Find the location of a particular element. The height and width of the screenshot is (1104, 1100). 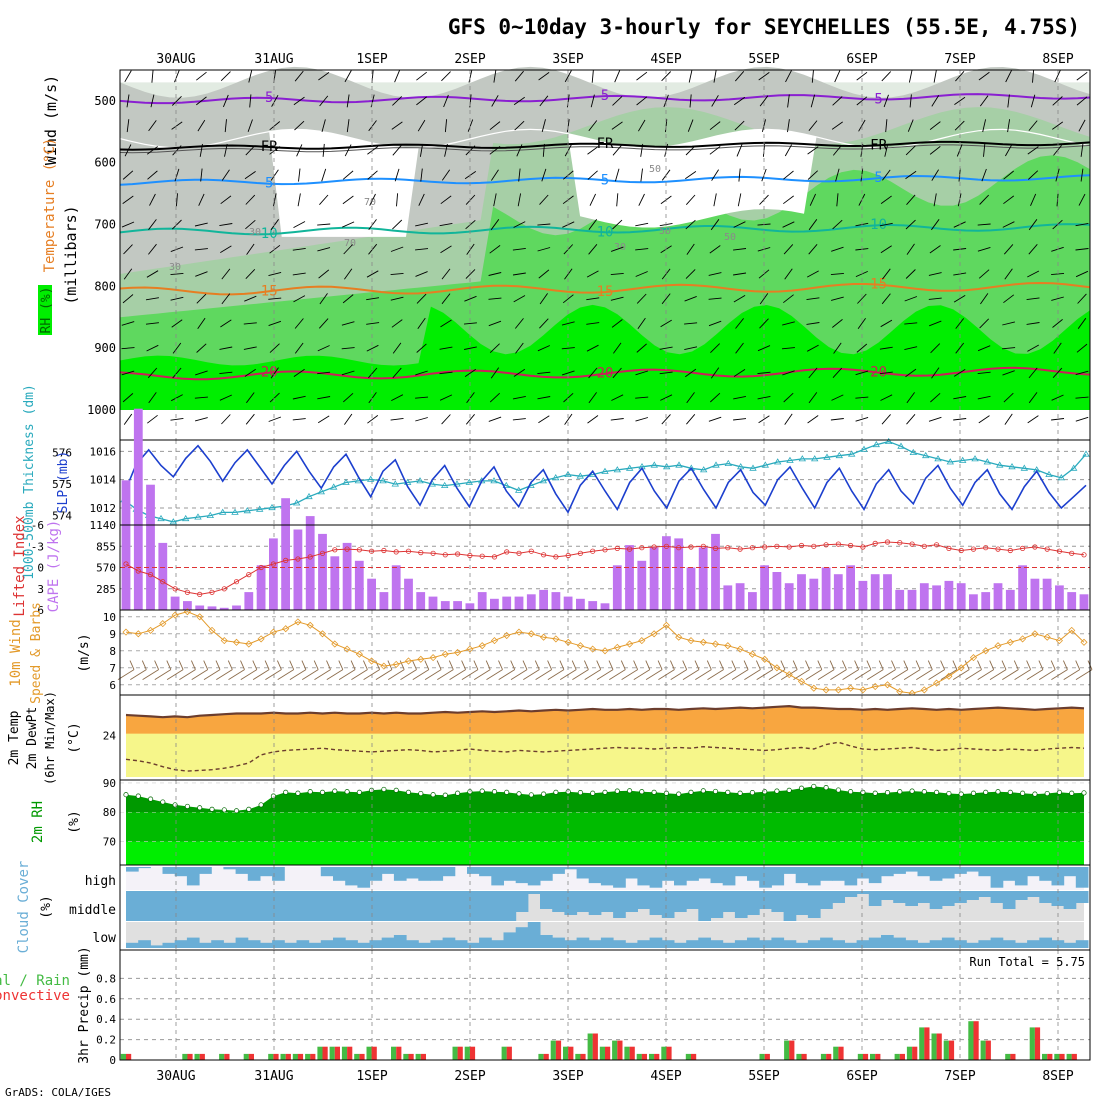

cape-tick: 285 is located at coordinates (106, 589).